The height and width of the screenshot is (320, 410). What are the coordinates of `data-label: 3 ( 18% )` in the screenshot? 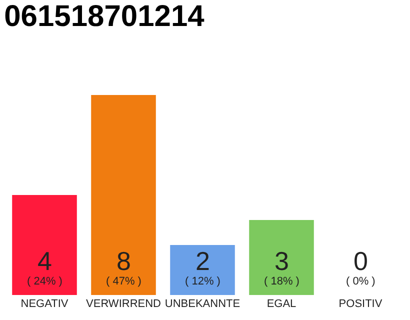 It's located at (282, 267).